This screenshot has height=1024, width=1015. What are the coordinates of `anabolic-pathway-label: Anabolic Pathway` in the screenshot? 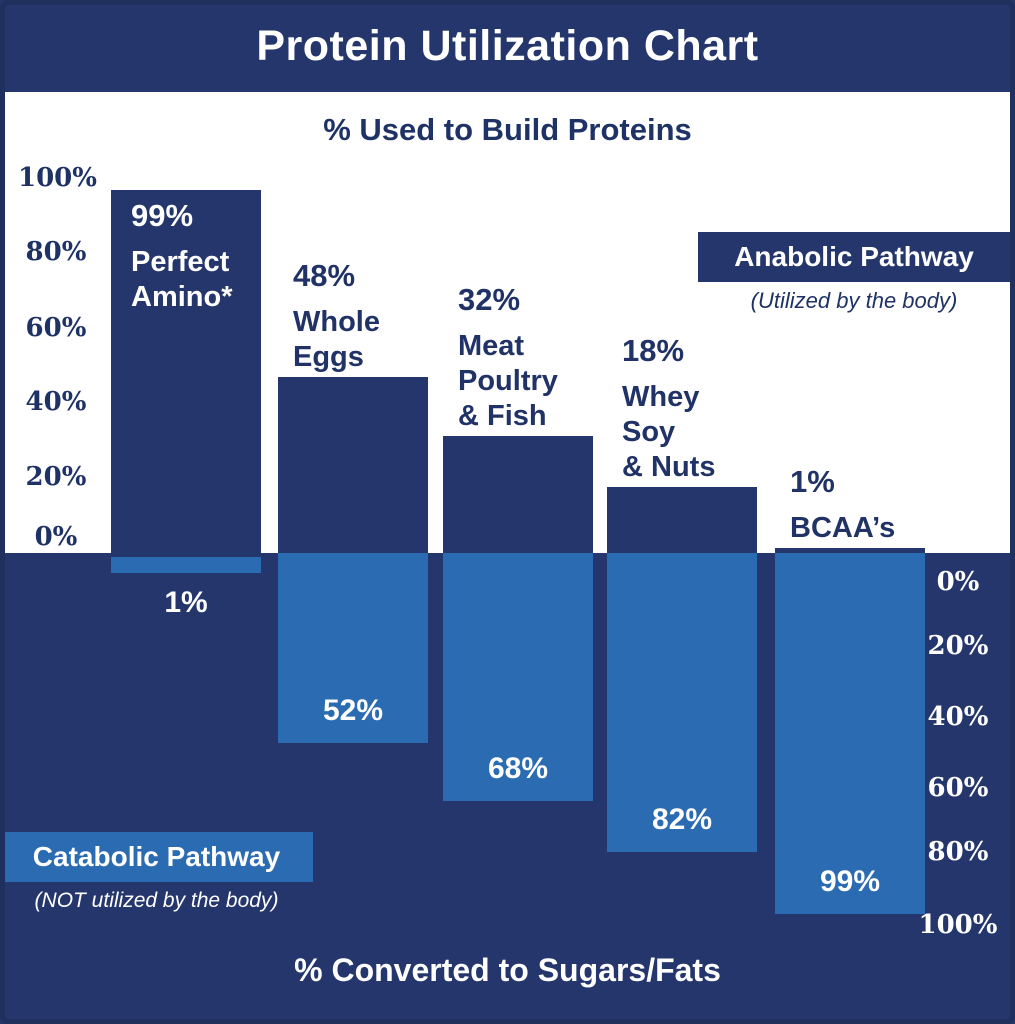 It's located at (854, 256).